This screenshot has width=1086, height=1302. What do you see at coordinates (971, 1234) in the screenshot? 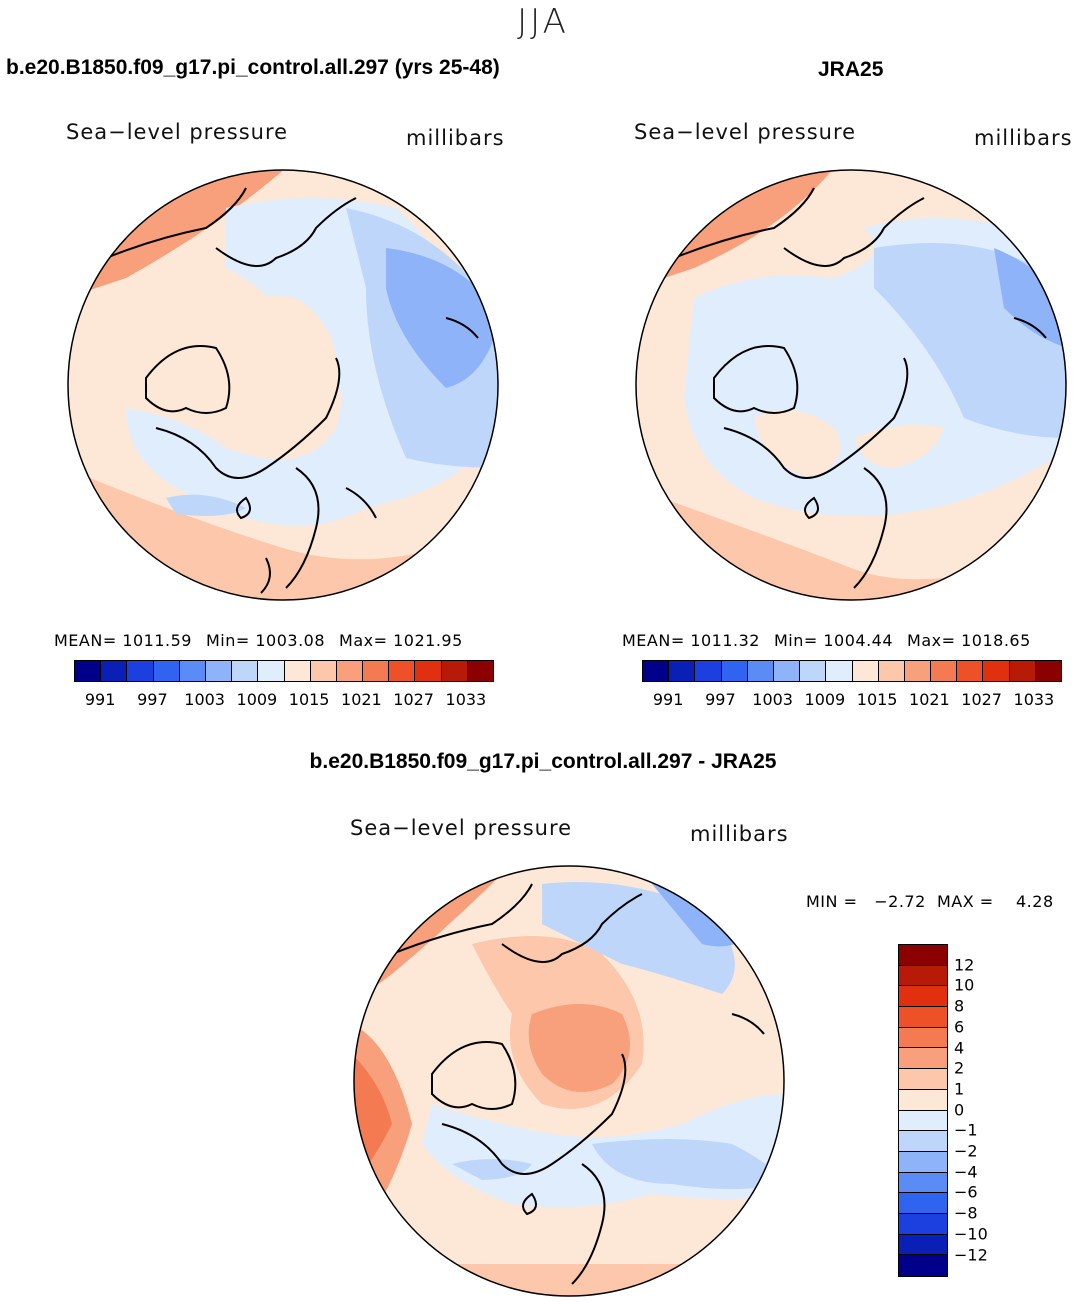
I see `diff-colorbar-label: −10` at bounding box center [971, 1234].